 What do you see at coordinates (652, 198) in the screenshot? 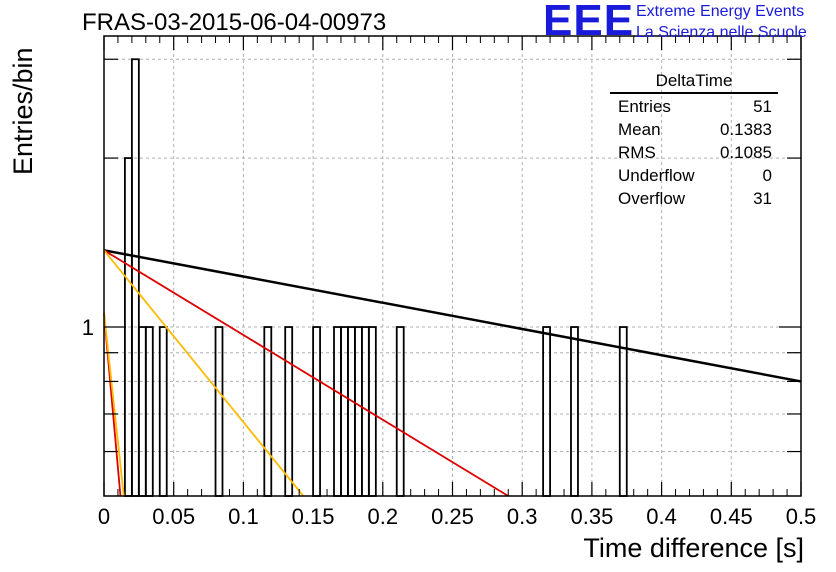
I see `stats-label: Overflow` at bounding box center [652, 198].